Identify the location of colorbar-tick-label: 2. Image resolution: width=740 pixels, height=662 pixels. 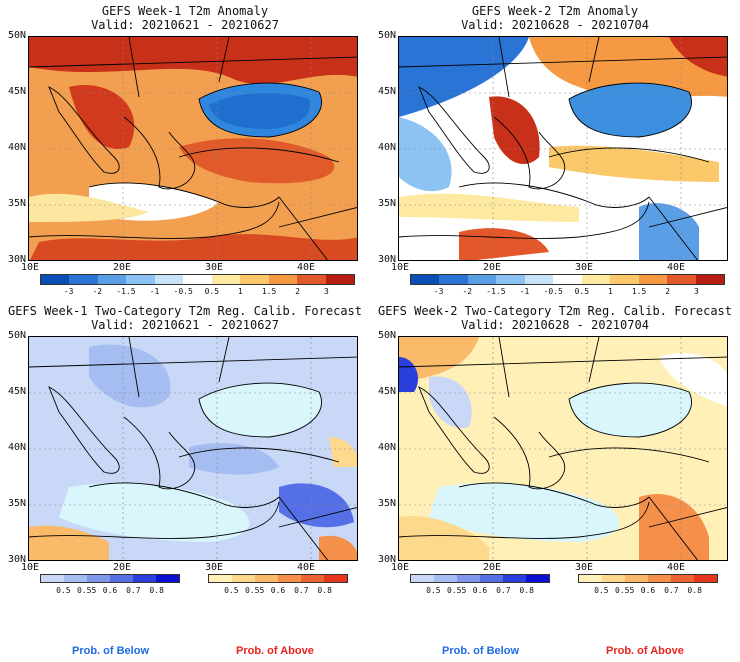
(298, 291).